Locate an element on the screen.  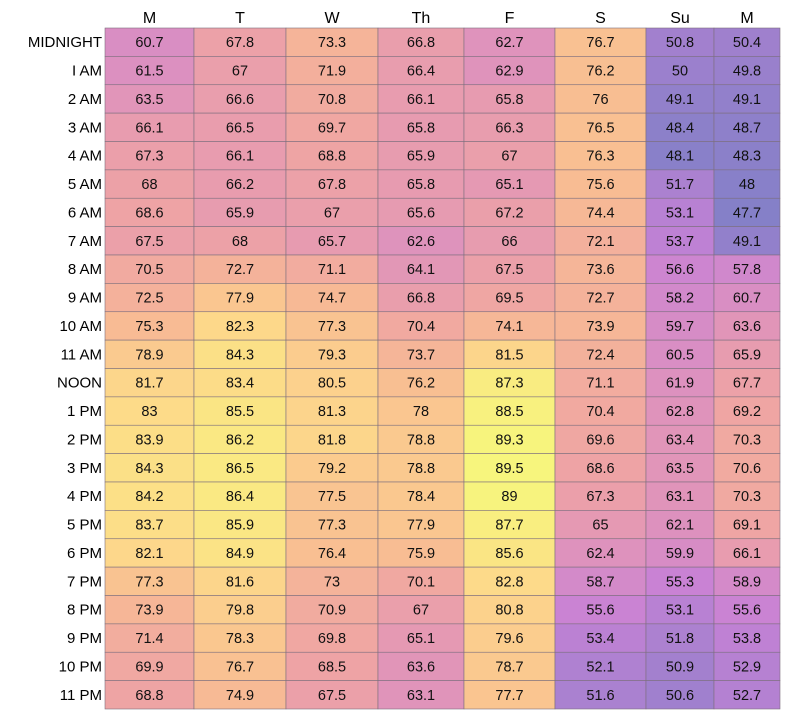
value-label: 63.5 is located at coordinates (149, 100).